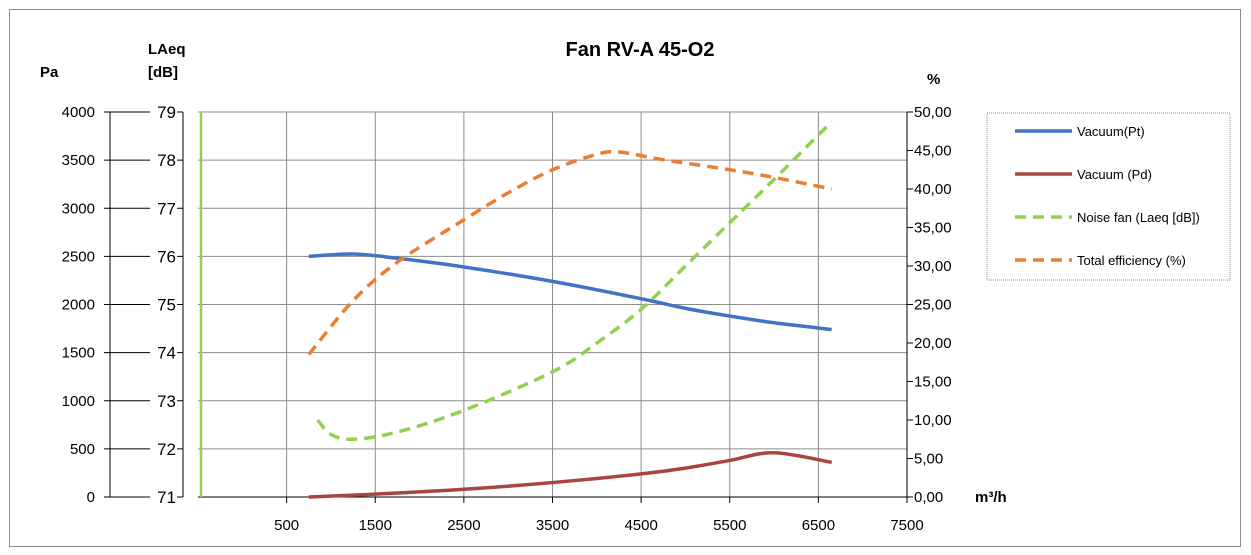 This screenshot has height=555, width=1251. What do you see at coordinates (166, 449) in the screenshot?
I see `laeq-tick-label: 72` at bounding box center [166, 449].